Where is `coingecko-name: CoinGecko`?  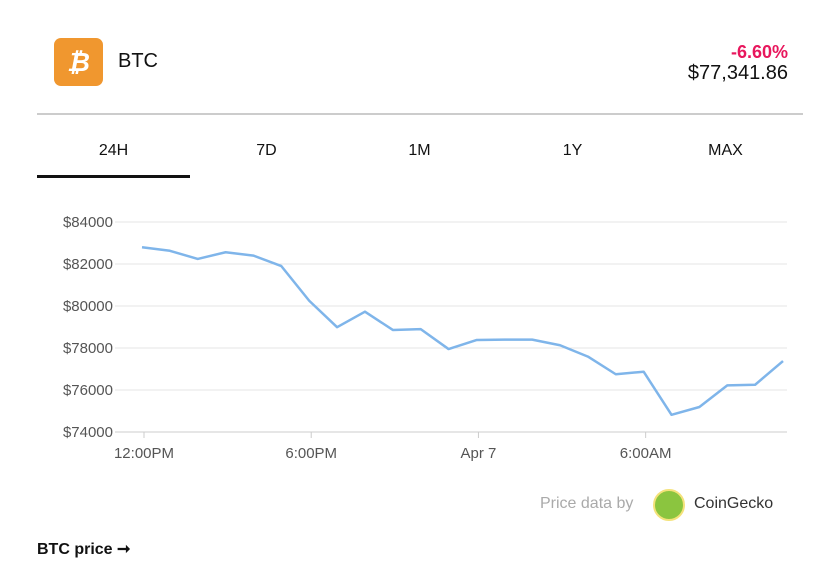 coingecko-name: CoinGecko is located at coordinates (734, 503).